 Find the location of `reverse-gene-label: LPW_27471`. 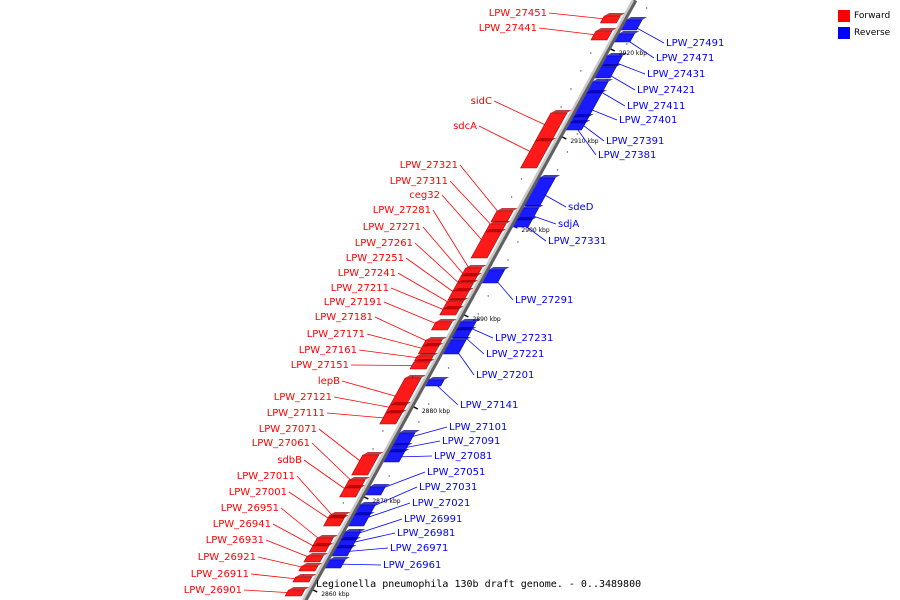

reverse-gene-label: LPW_27471 is located at coordinates (685, 58).